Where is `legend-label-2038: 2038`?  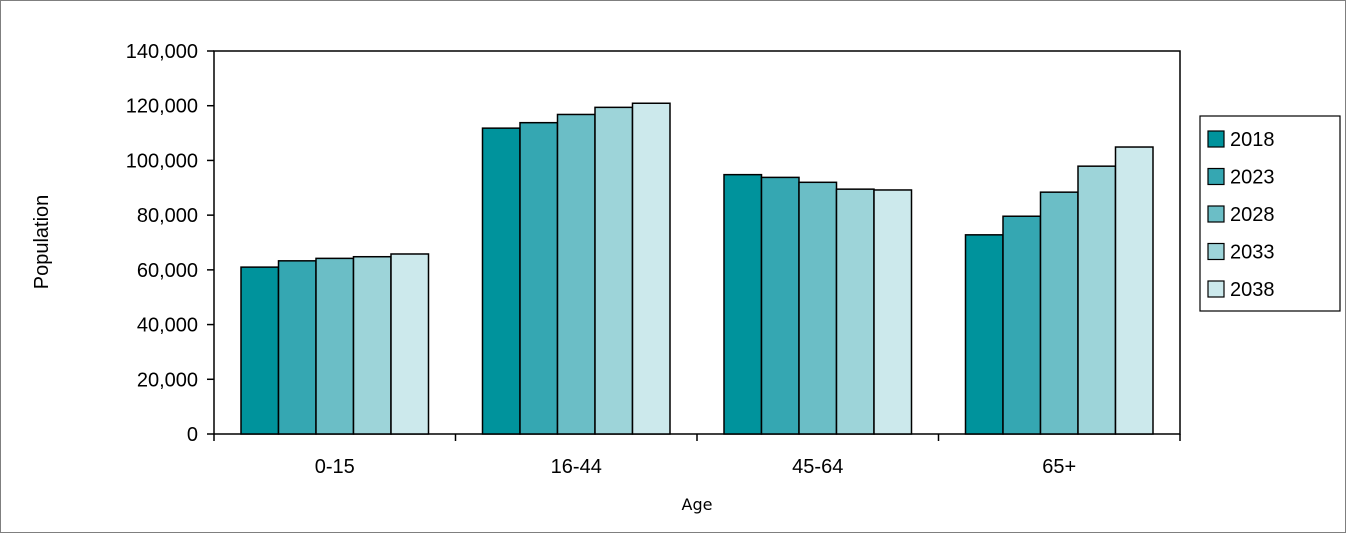 legend-label-2038: 2038 is located at coordinates (1252, 290).